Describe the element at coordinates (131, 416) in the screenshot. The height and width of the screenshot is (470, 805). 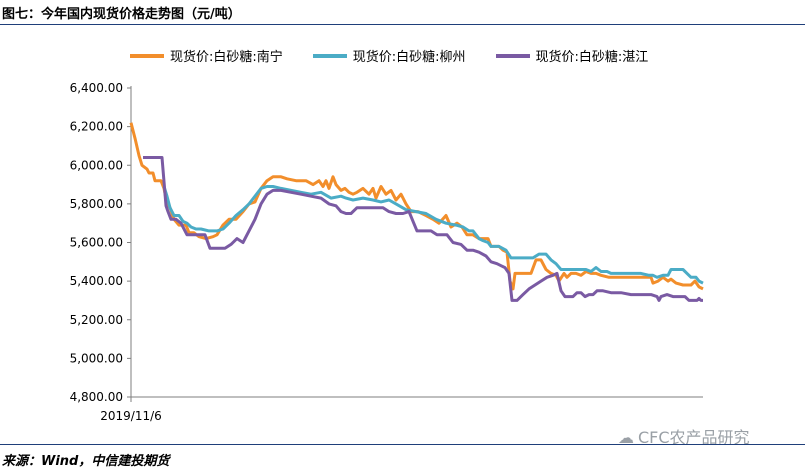
I see `x-tick-label: 2019/11/6` at that location.